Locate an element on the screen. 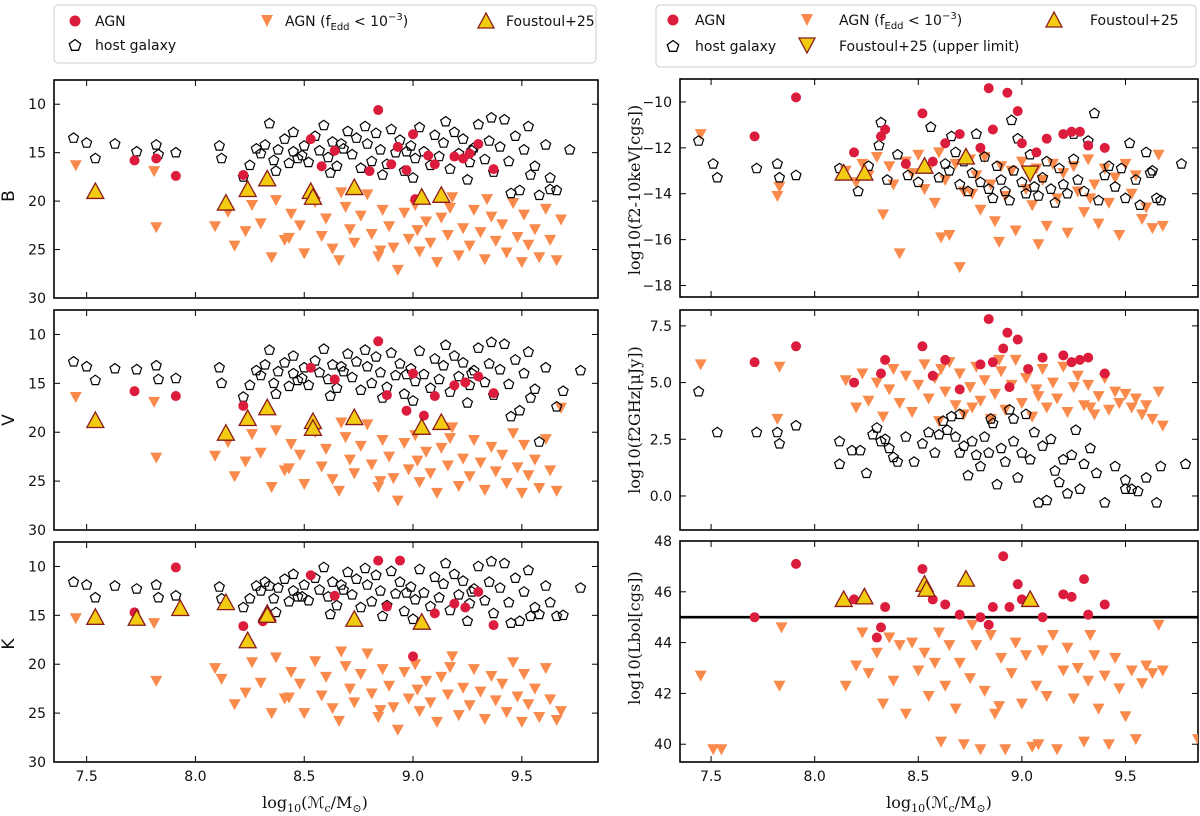 The image size is (1200, 816). plot-marks is located at coordinates (327, 645).